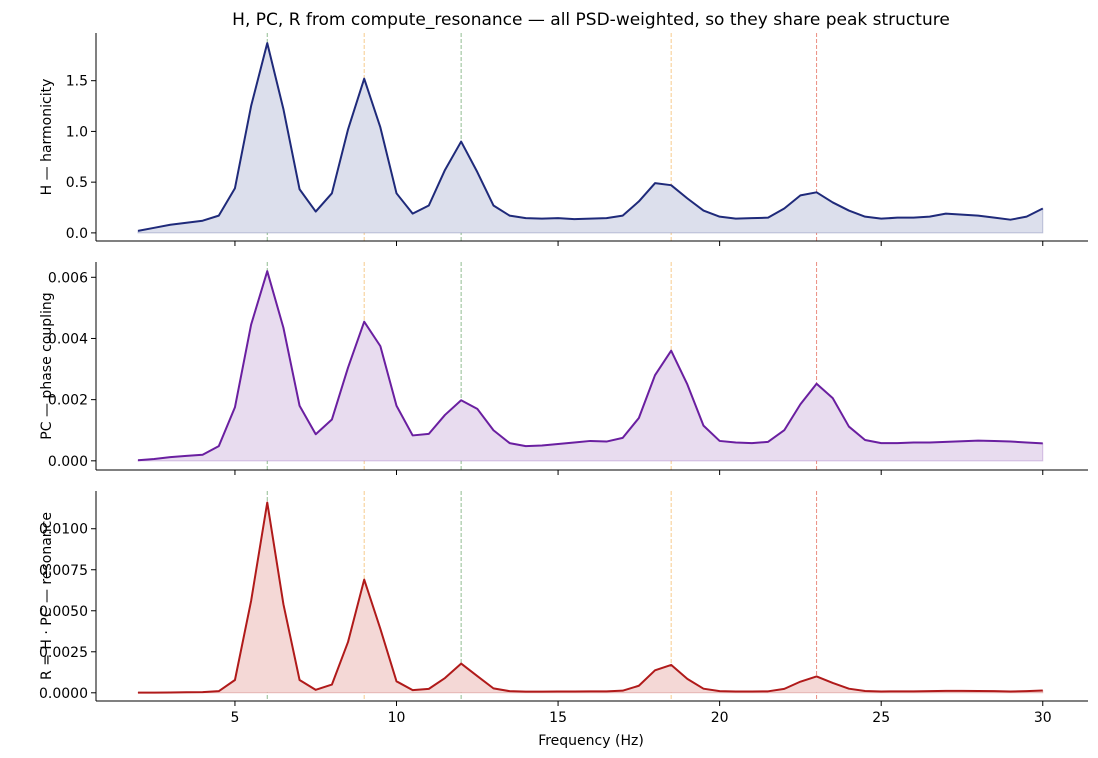 The height and width of the screenshot is (758, 1098). What do you see at coordinates (881, 718) in the screenshot?
I see `x-tick-label: 25` at bounding box center [881, 718].